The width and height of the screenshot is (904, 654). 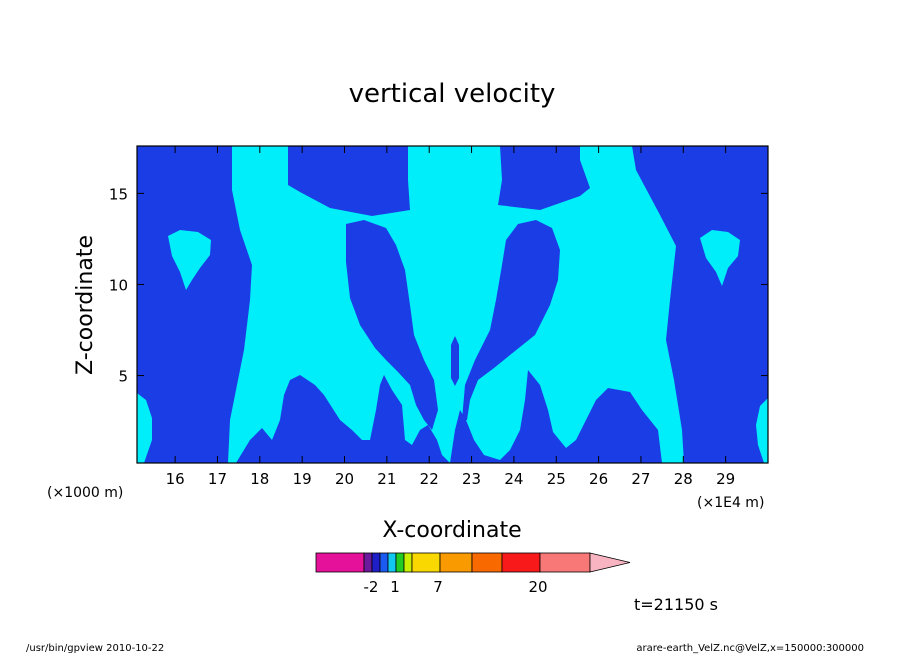 I want to click on x-tick-label: 17, so click(x=217, y=479).